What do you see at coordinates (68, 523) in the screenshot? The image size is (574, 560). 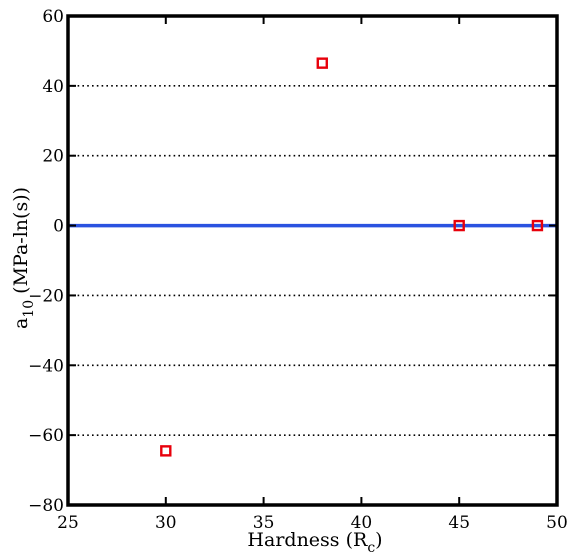 I see `x-tick-label: 25` at bounding box center [68, 523].